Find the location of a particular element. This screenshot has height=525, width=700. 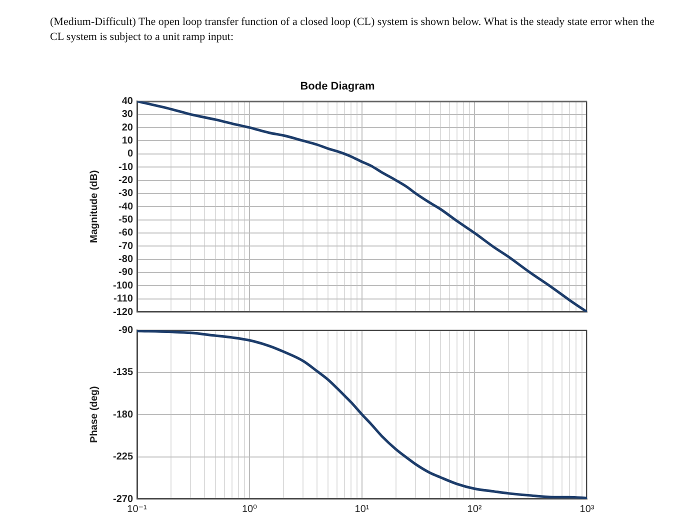

y-tick-label: -40 is located at coordinates (126, 206).